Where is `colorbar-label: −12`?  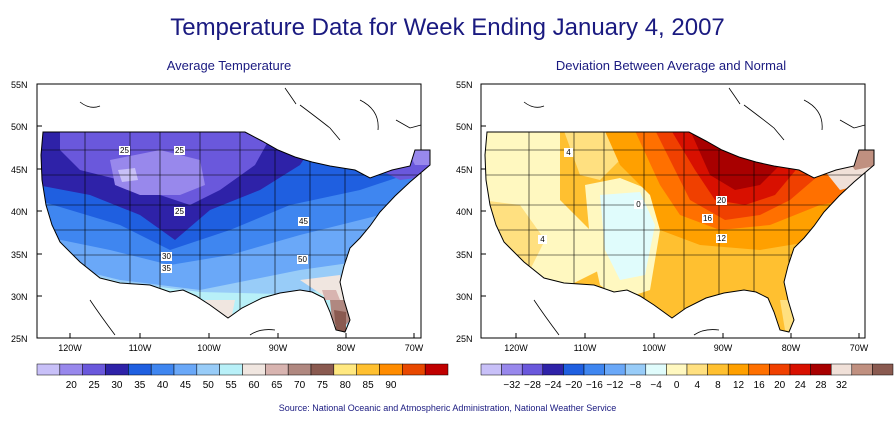 colorbar-label: −12 is located at coordinates (614, 385).